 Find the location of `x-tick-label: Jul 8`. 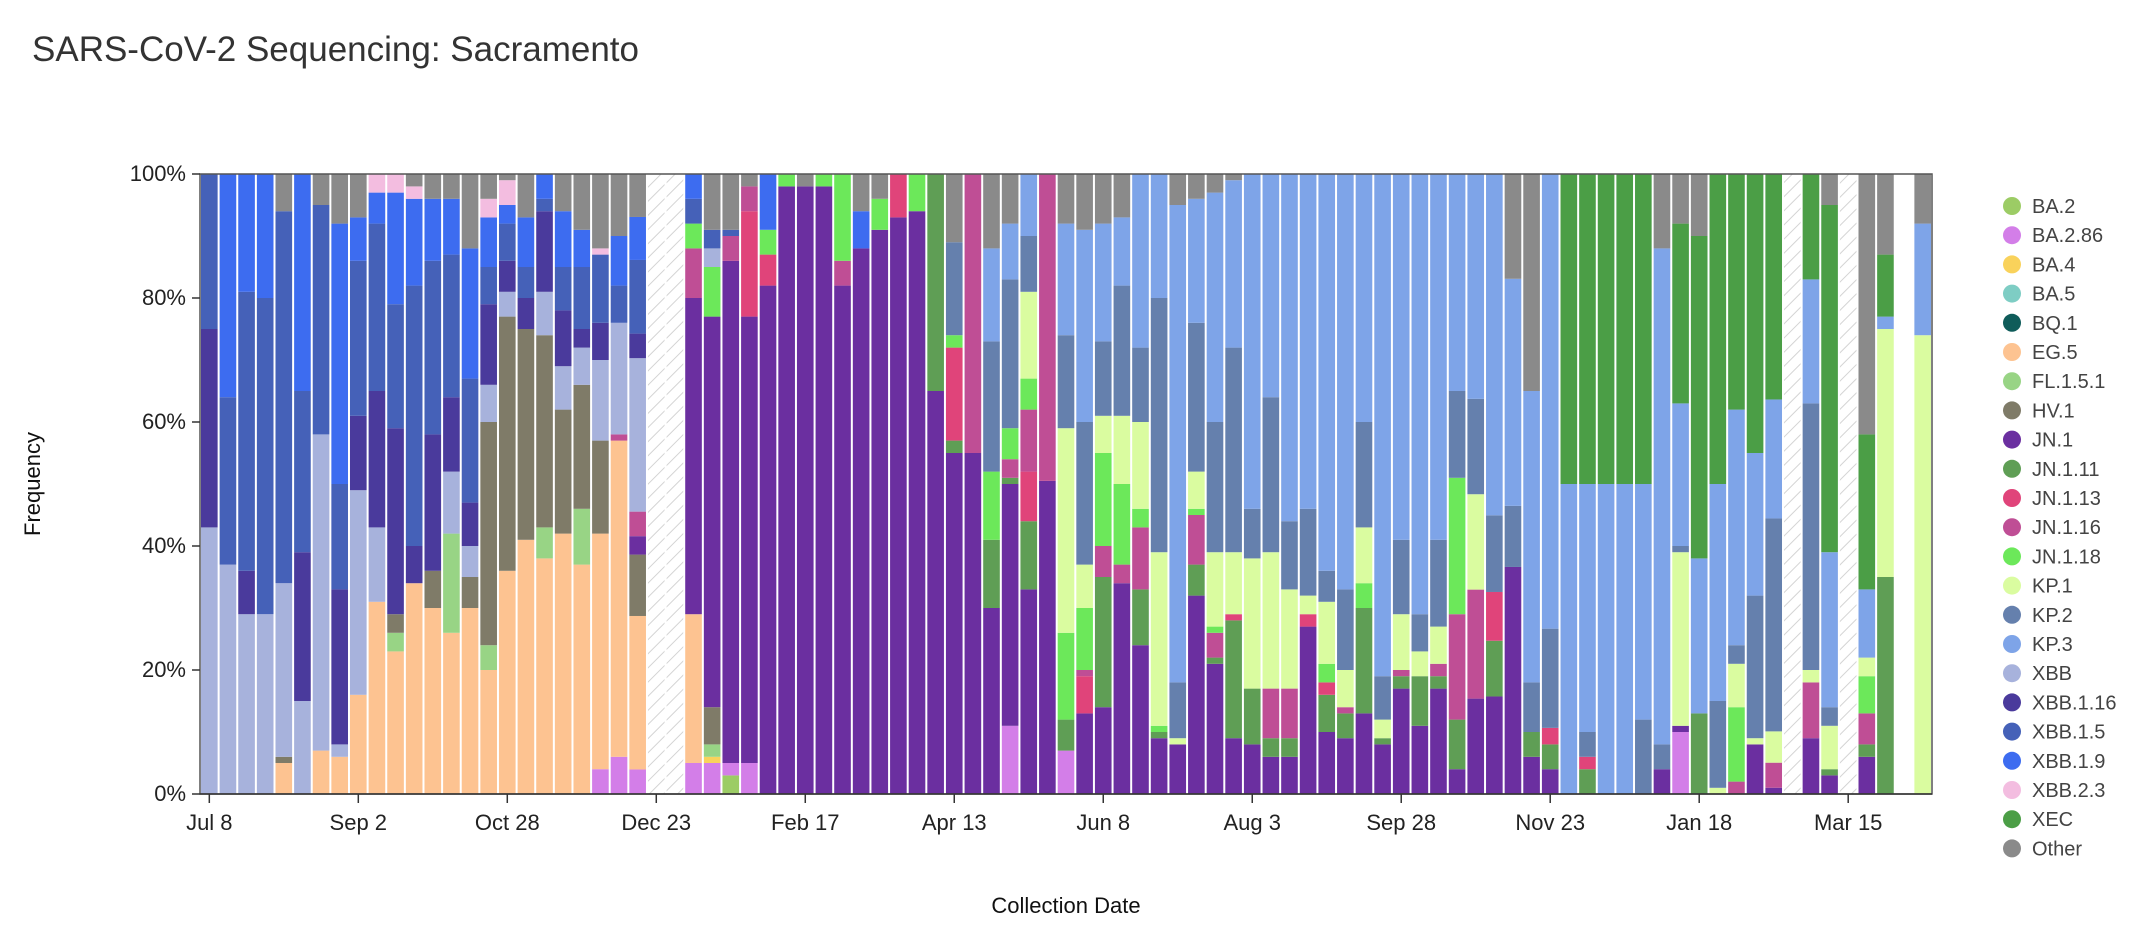

x-tick-label: Jul 8 is located at coordinates (209, 822).